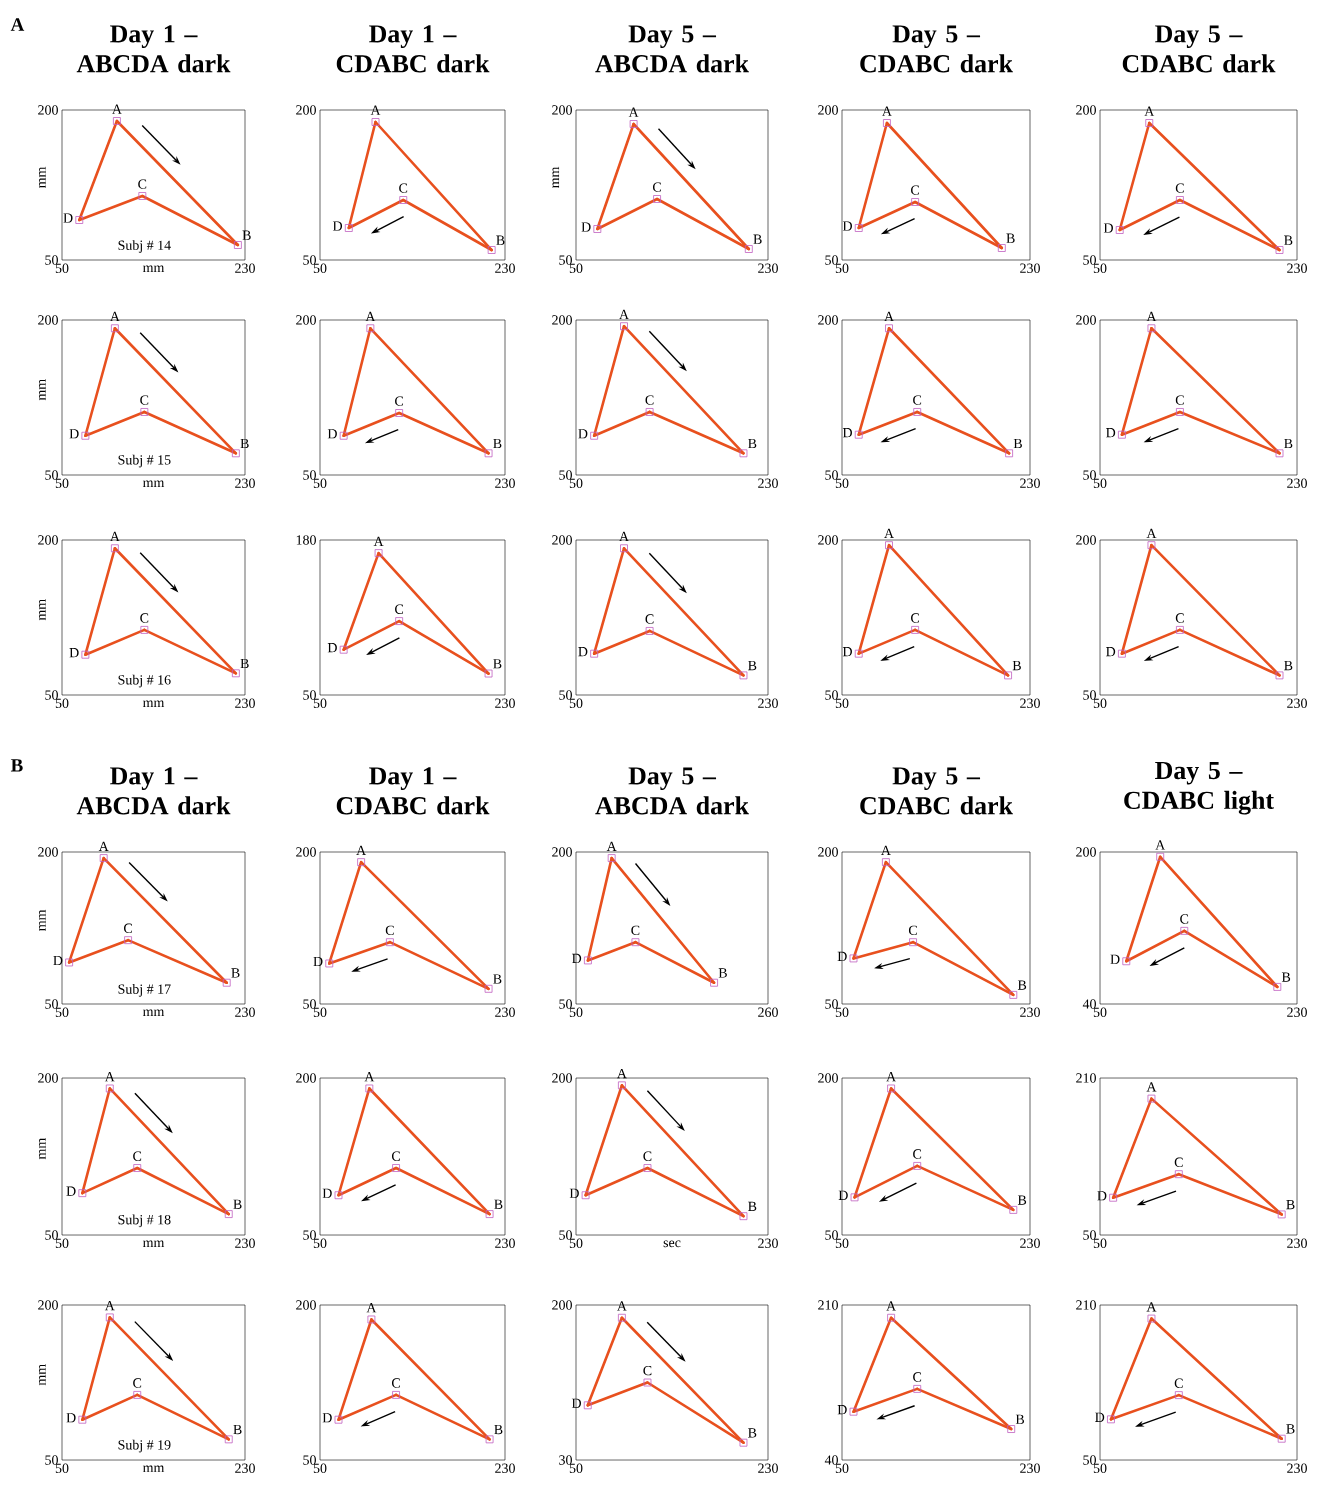 This screenshot has height=1490, width=1322. What do you see at coordinates (144, 681) in the screenshot?
I see `annotation: Subj # 16` at bounding box center [144, 681].